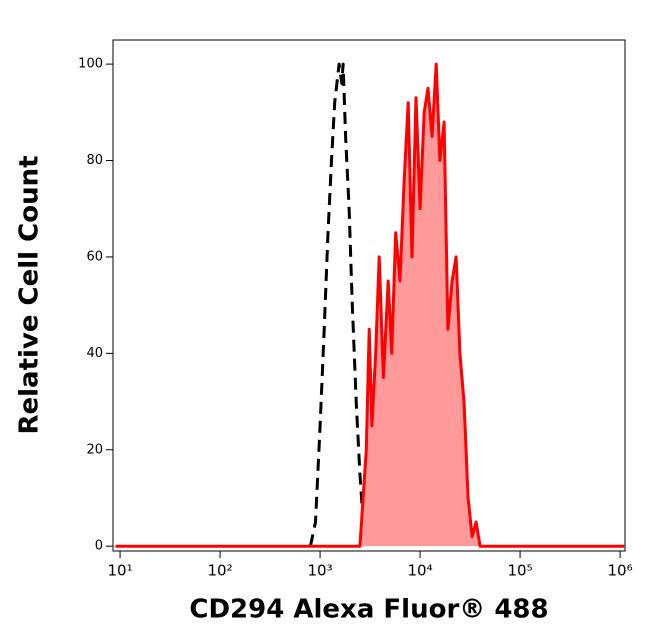 The width and height of the screenshot is (646, 641). What do you see at coordinates (320, 571) in the screenshot?
I see `x-tick-label: 10³` at bounding box center [320, 571].